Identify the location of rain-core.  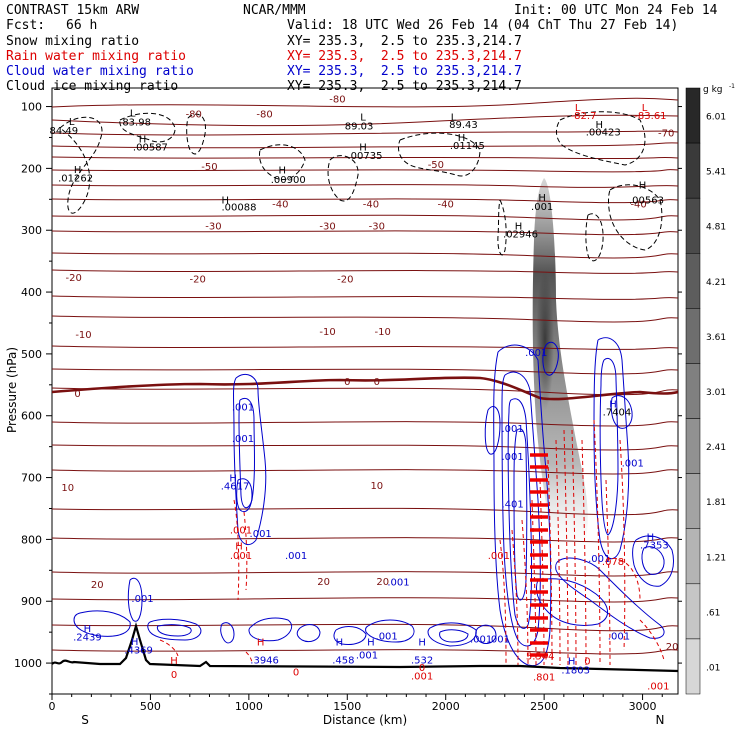
(539, 555).